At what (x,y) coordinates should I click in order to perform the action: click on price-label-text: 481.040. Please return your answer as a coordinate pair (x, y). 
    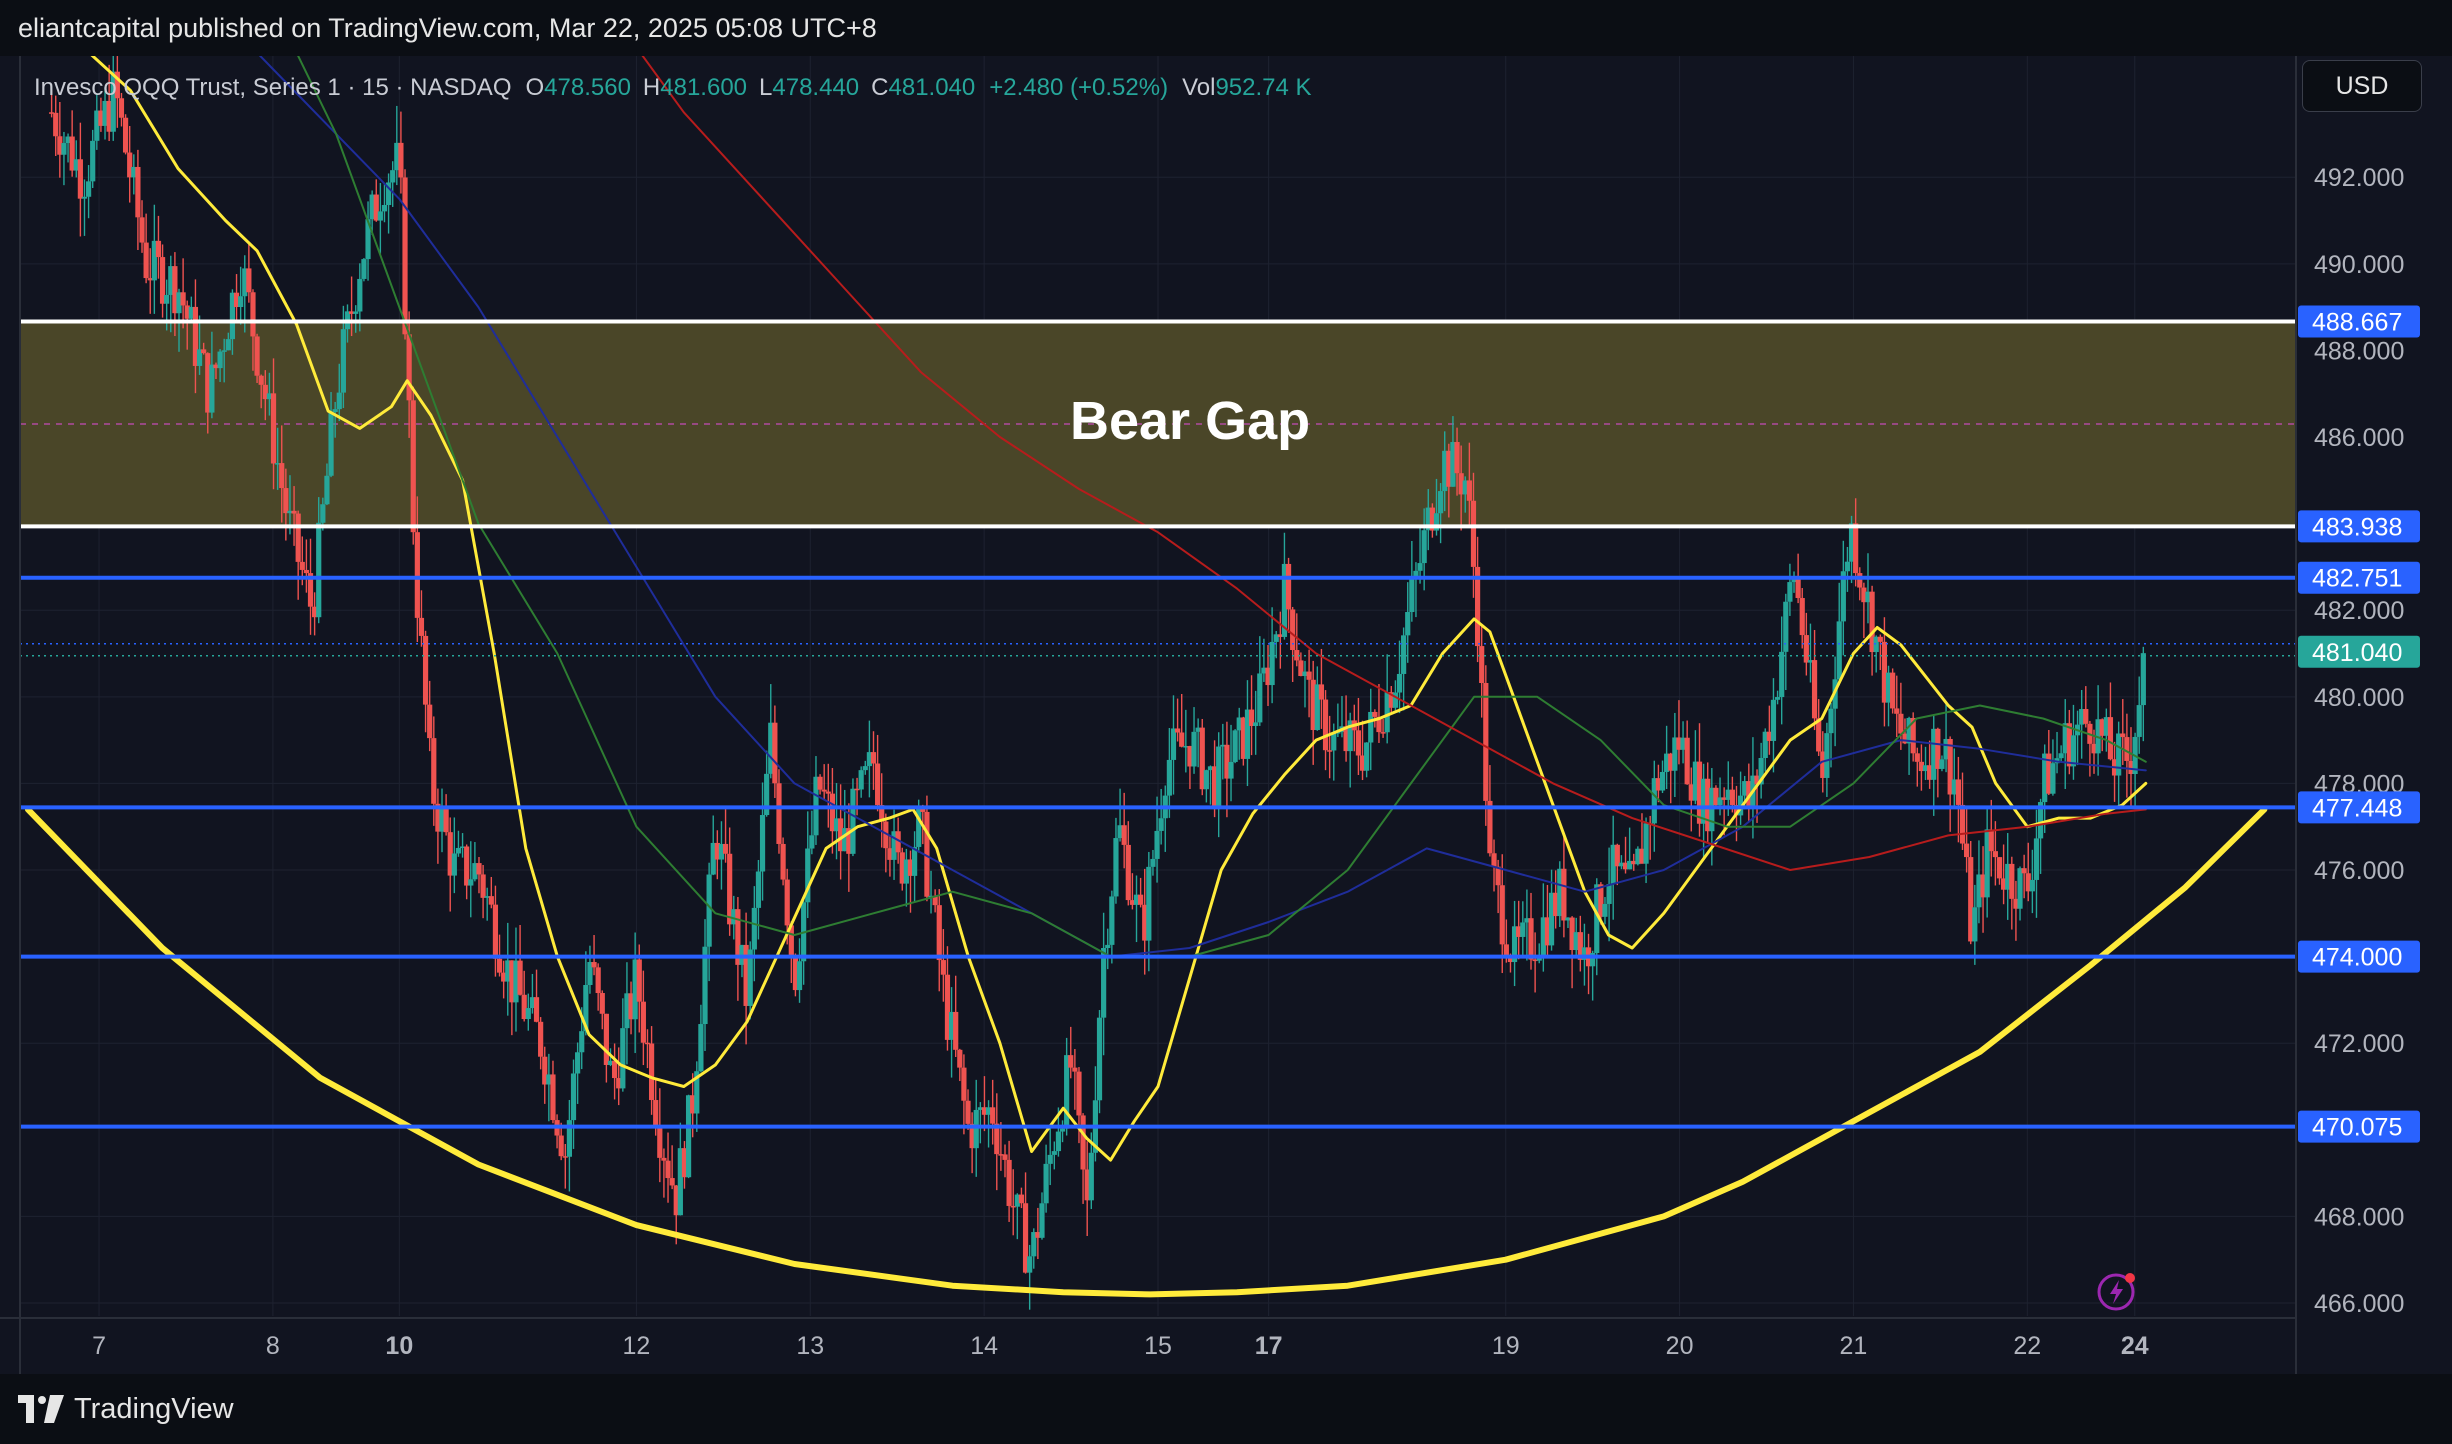
    Looking at the image, I should click on (2357, 653).